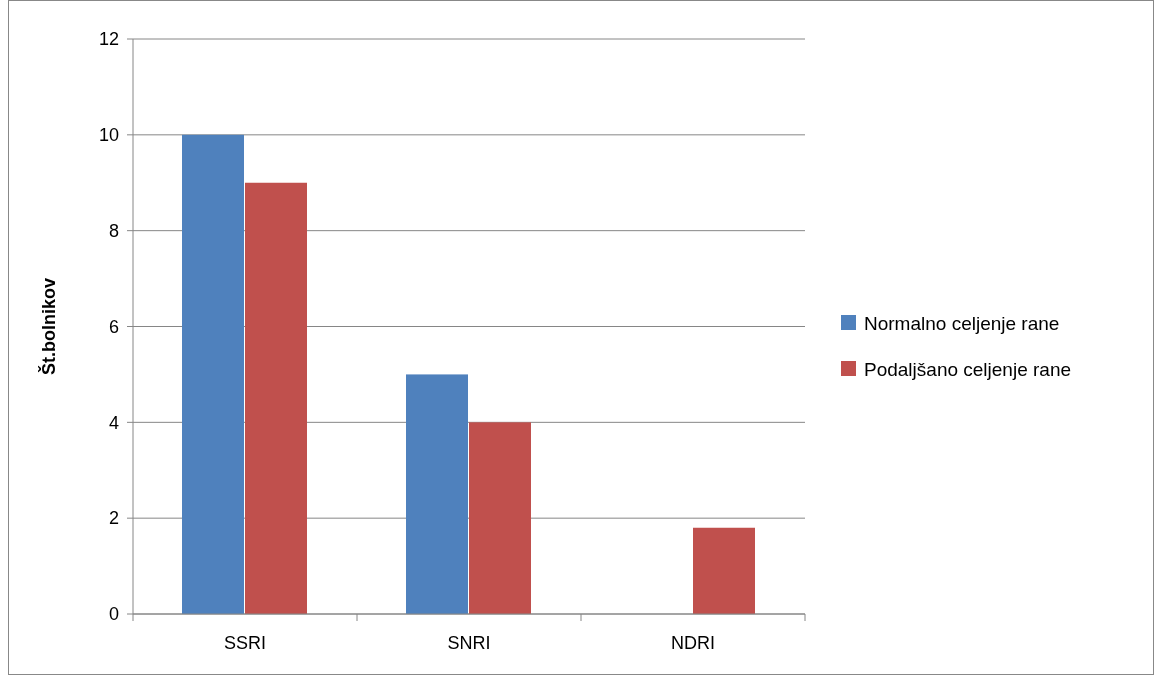 Image resolution: width=1155 pixels, height=675 pixels. What do you see at coordinates (245, 643) in the screenshot?
I see `x-tick-label: SSRI` at bounding box center [245, 643].